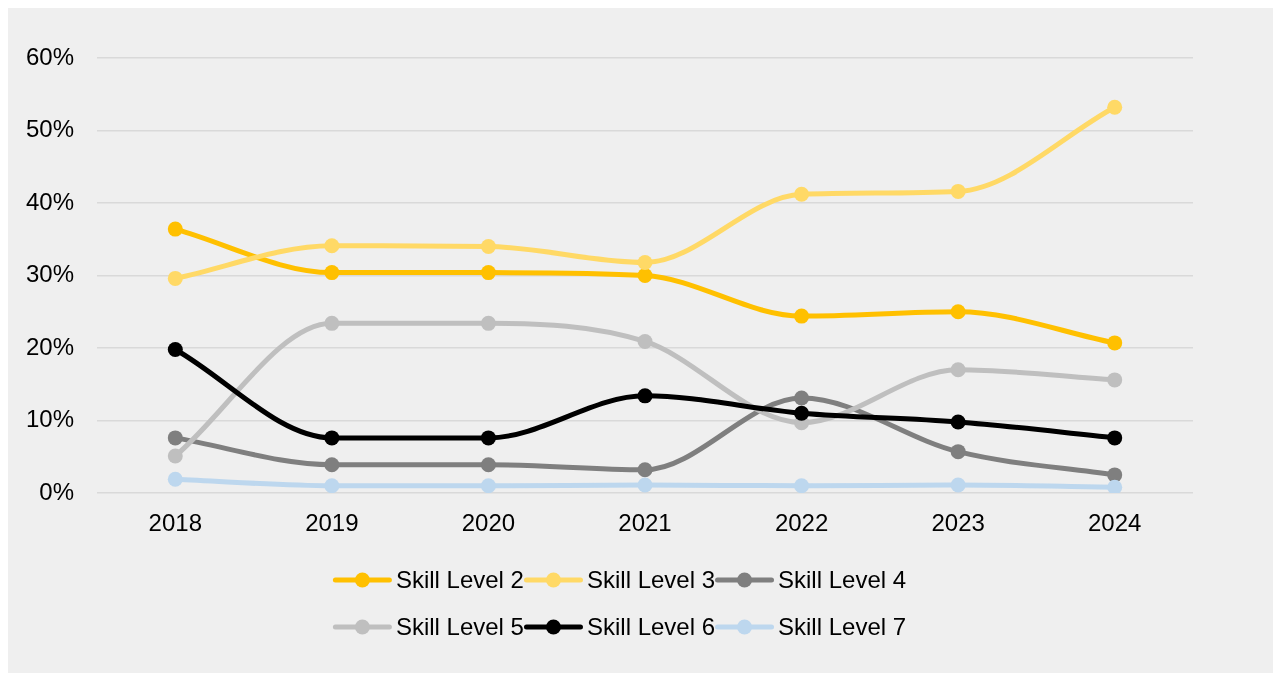 Image resolution: width=1275 pixels, height=675 pixels. What do you see at coordinates (49, 419) in the screenshot?
I see `y-tick-label: 10%` at bounding box center [49, 419].